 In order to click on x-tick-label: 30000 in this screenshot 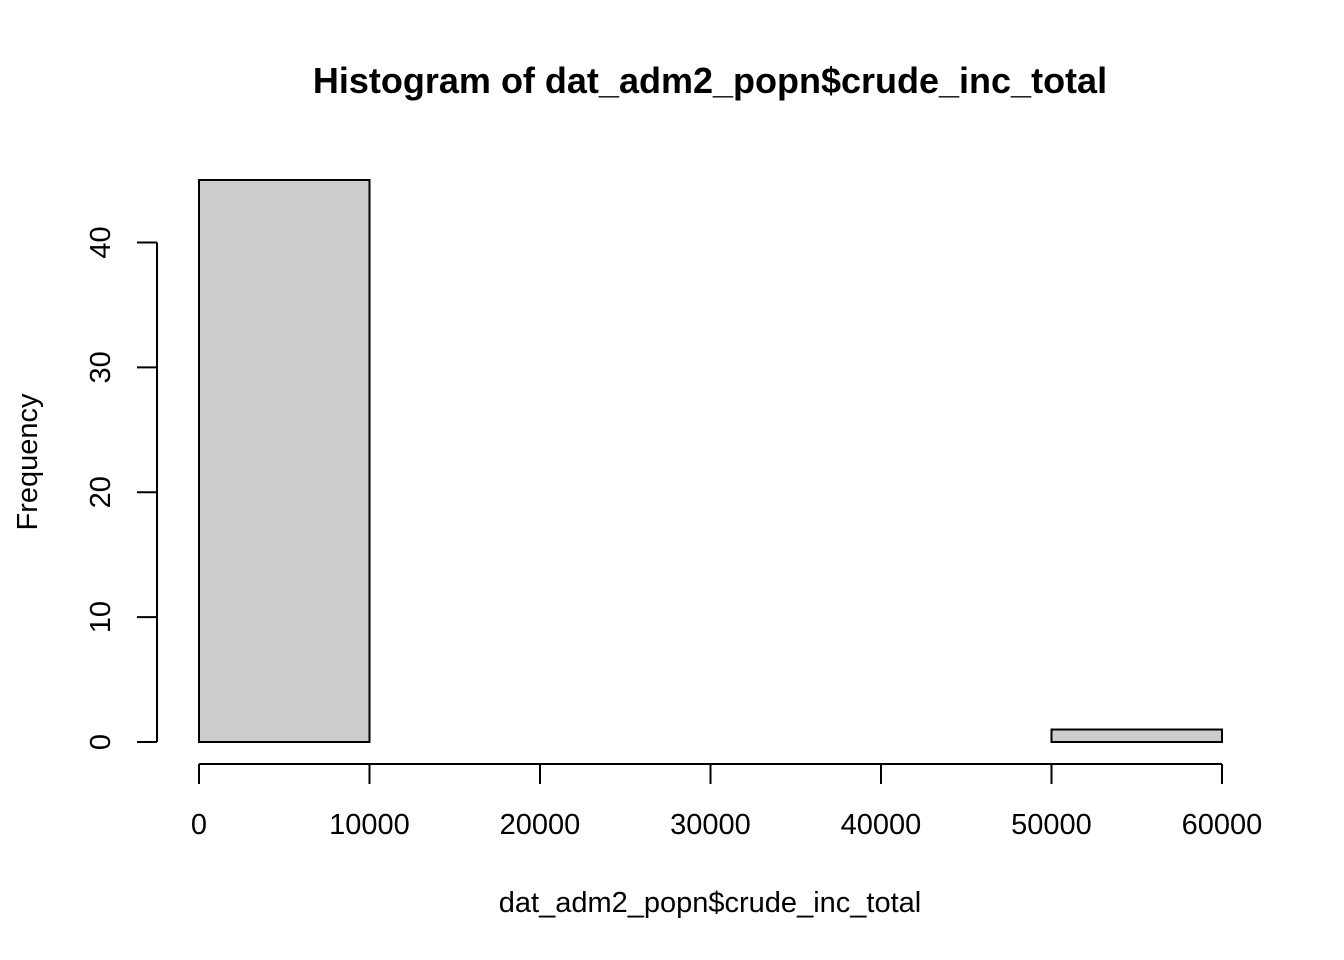, I will do `click(710, 825)`.